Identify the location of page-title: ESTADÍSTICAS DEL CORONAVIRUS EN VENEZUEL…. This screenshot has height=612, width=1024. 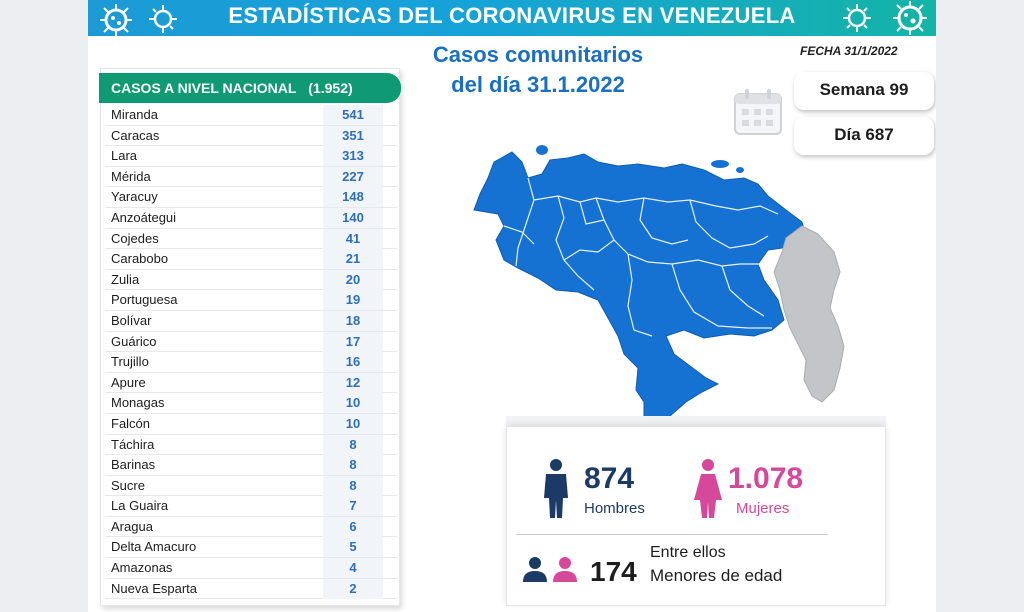
(512, 15).